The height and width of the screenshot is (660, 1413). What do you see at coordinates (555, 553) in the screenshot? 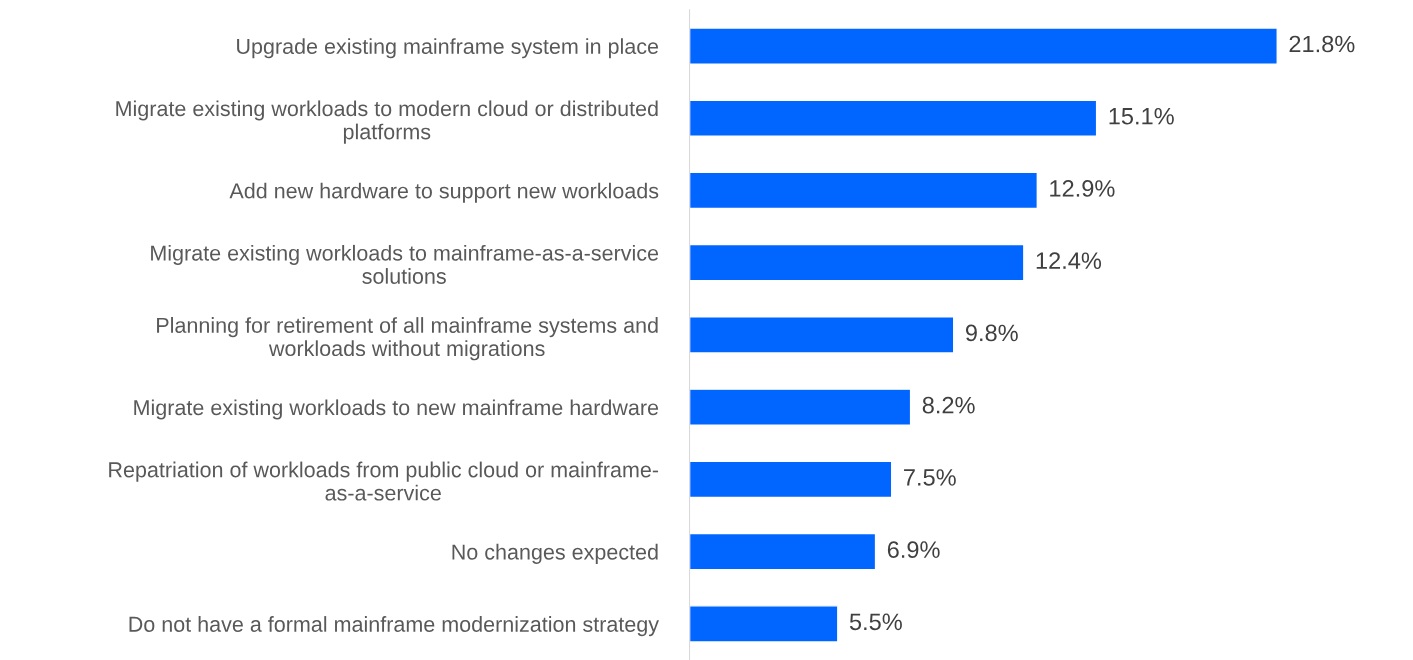
I see `y-tick-label: No changes expected` at bounding box center [555, 553].